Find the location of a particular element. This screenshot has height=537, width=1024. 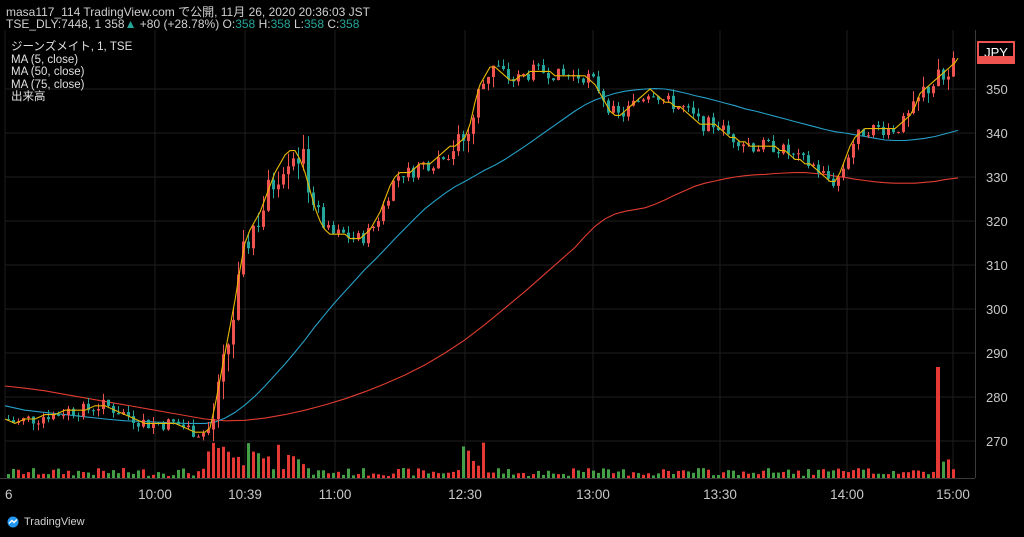

legend-symbol: ジーンズメイト, 1, TSE is located at coordinates (72, 47).